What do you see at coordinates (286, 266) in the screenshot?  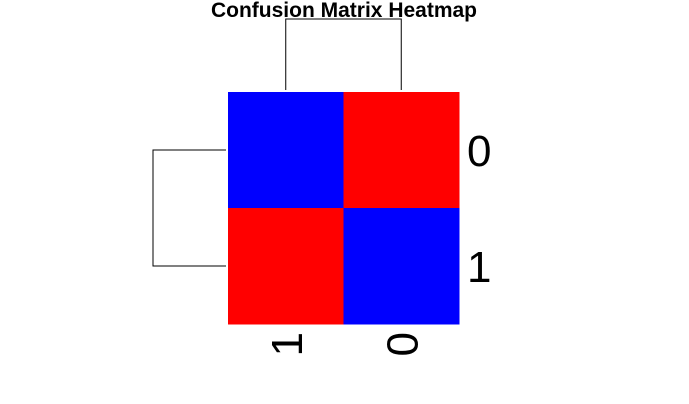 I see `heatmap-cell-r1-c0` at bounding box center [286, 266].